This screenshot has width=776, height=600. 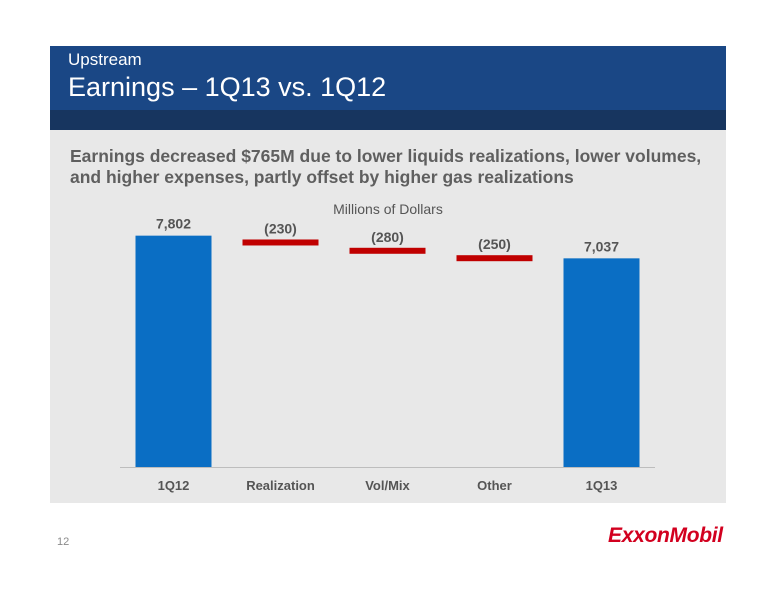 I want to click on delta-bar-other, so click(x=494, y=258).